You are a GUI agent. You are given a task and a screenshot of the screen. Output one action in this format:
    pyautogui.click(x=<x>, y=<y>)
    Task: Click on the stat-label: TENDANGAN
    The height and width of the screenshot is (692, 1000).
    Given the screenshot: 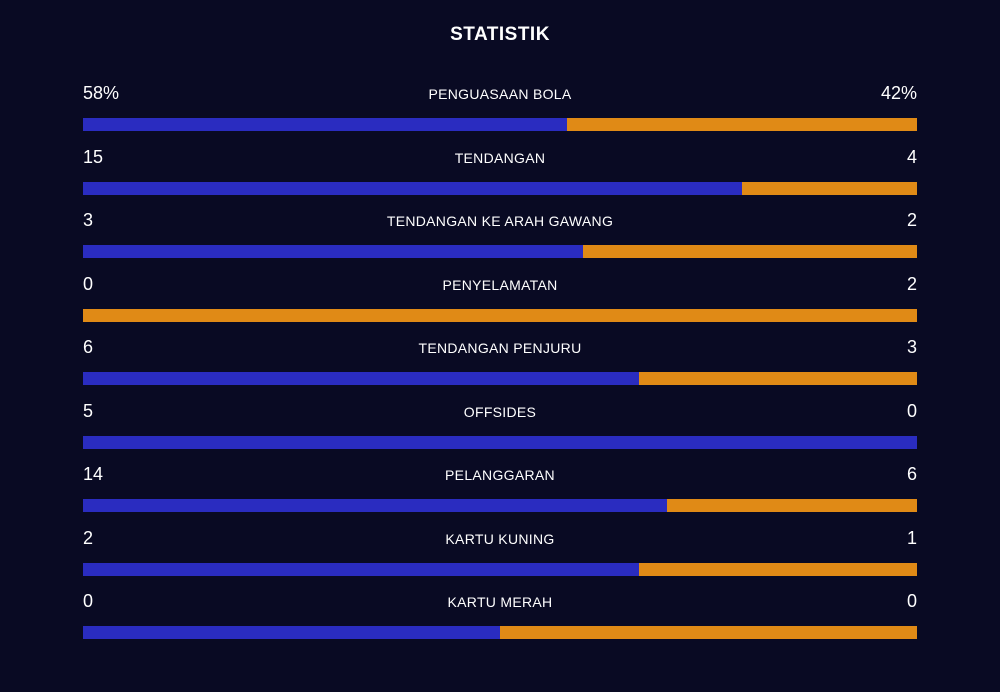 What is the action you would take?
    pyautogui.click(x=500, y=157)
    